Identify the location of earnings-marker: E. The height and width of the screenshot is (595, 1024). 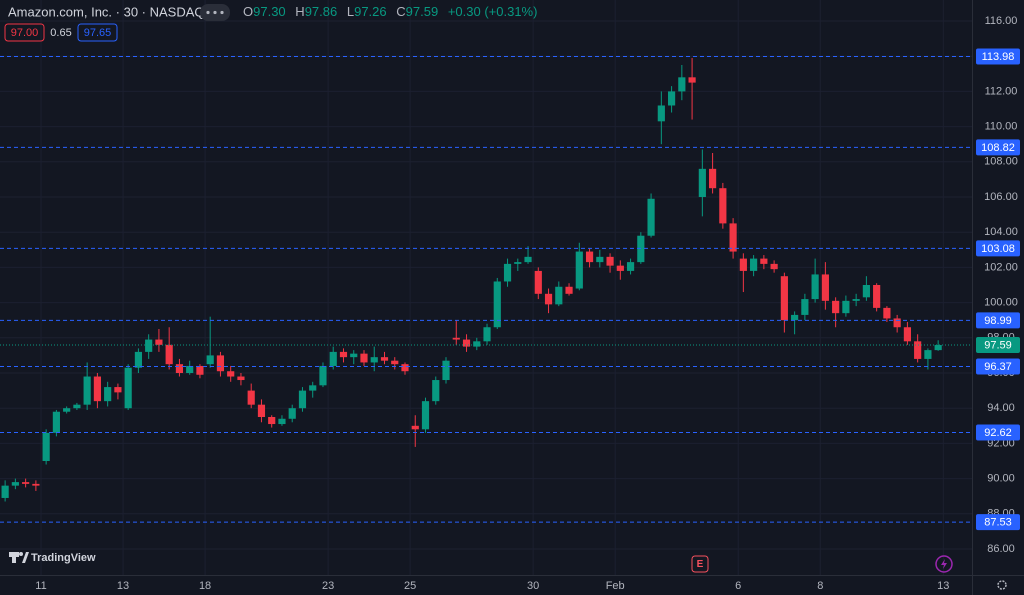
(700, 564).